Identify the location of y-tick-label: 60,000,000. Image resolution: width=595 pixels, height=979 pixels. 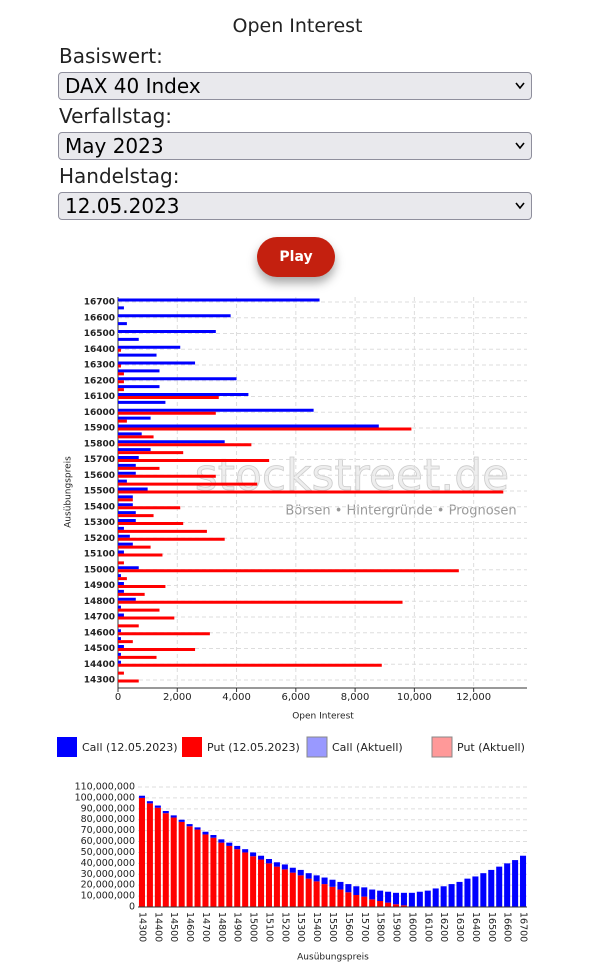
(108, 841).